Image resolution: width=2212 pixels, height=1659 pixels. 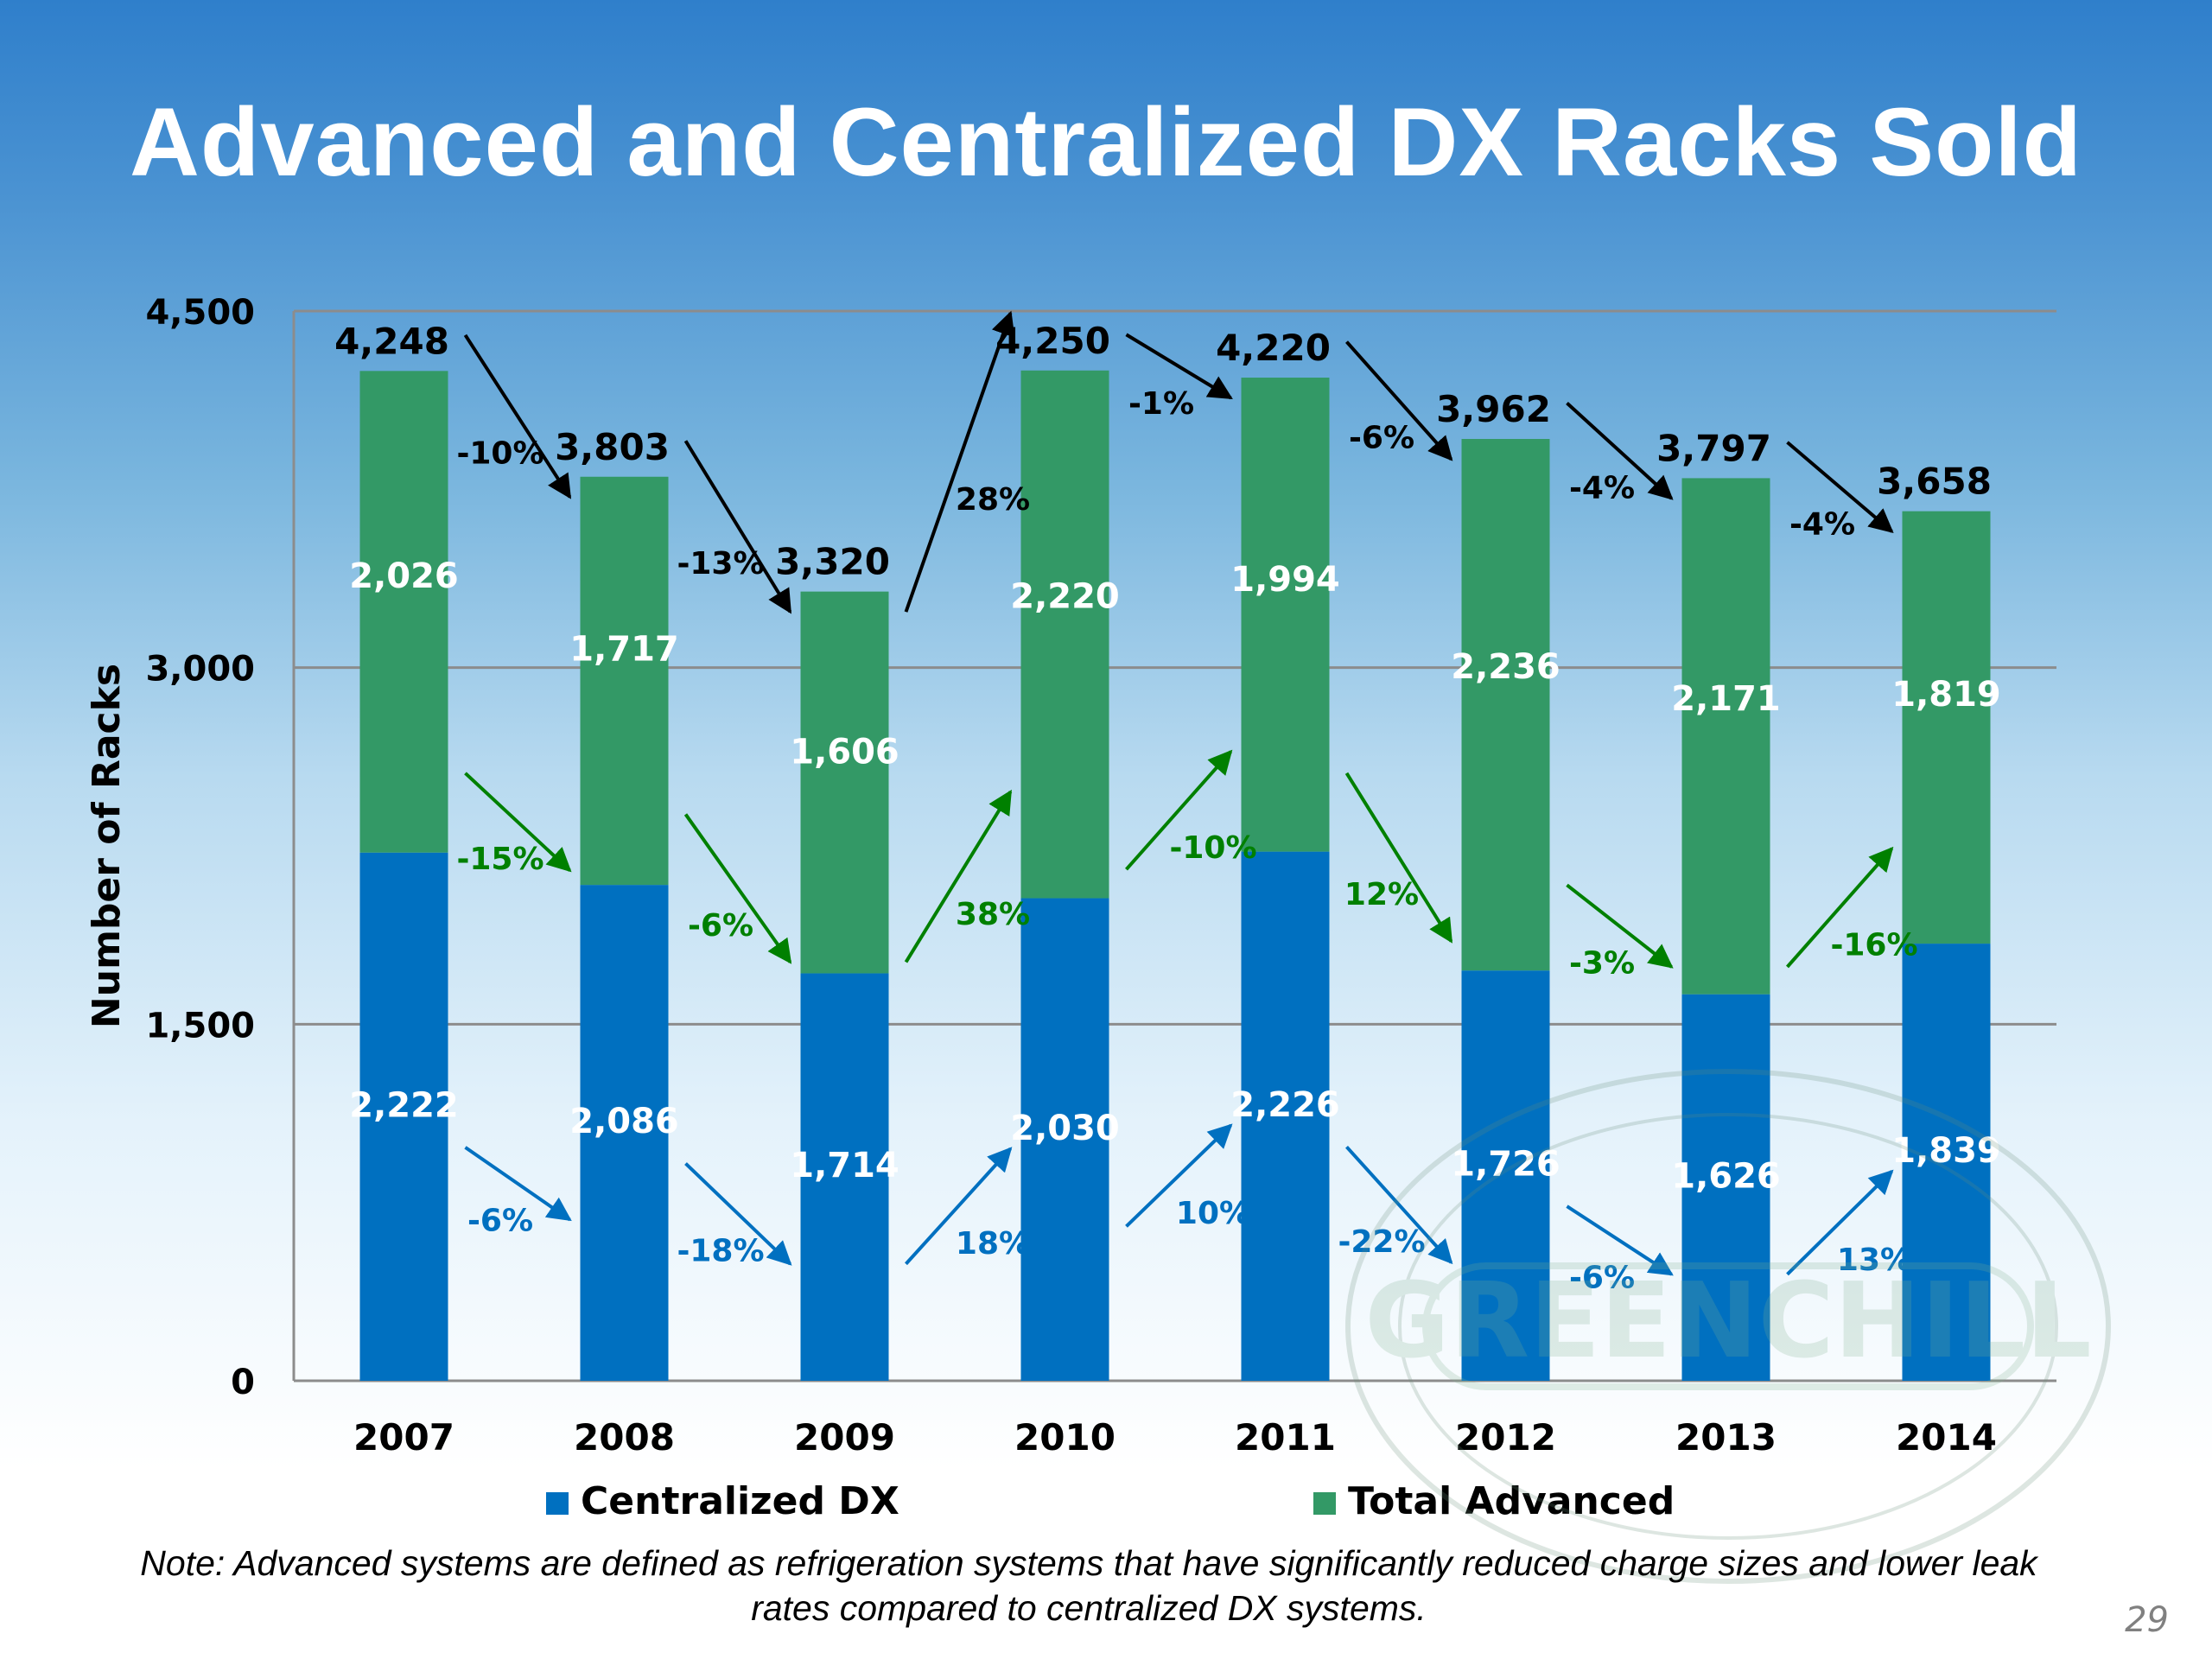 I want to click on data-label-centralized-dx: 1,626, so click(x=1726, y=1176).